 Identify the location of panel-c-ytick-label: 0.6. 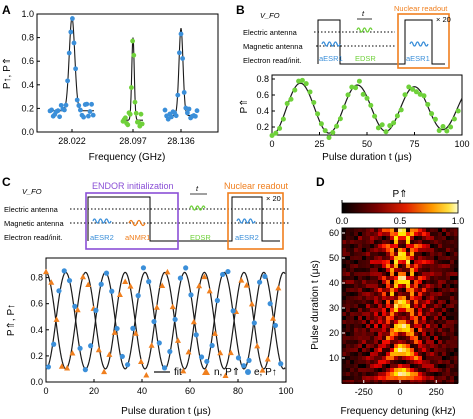
(36, 304).